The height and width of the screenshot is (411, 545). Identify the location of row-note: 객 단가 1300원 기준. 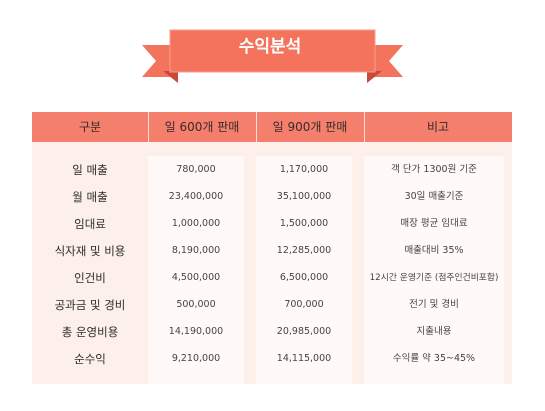
(434, 169).